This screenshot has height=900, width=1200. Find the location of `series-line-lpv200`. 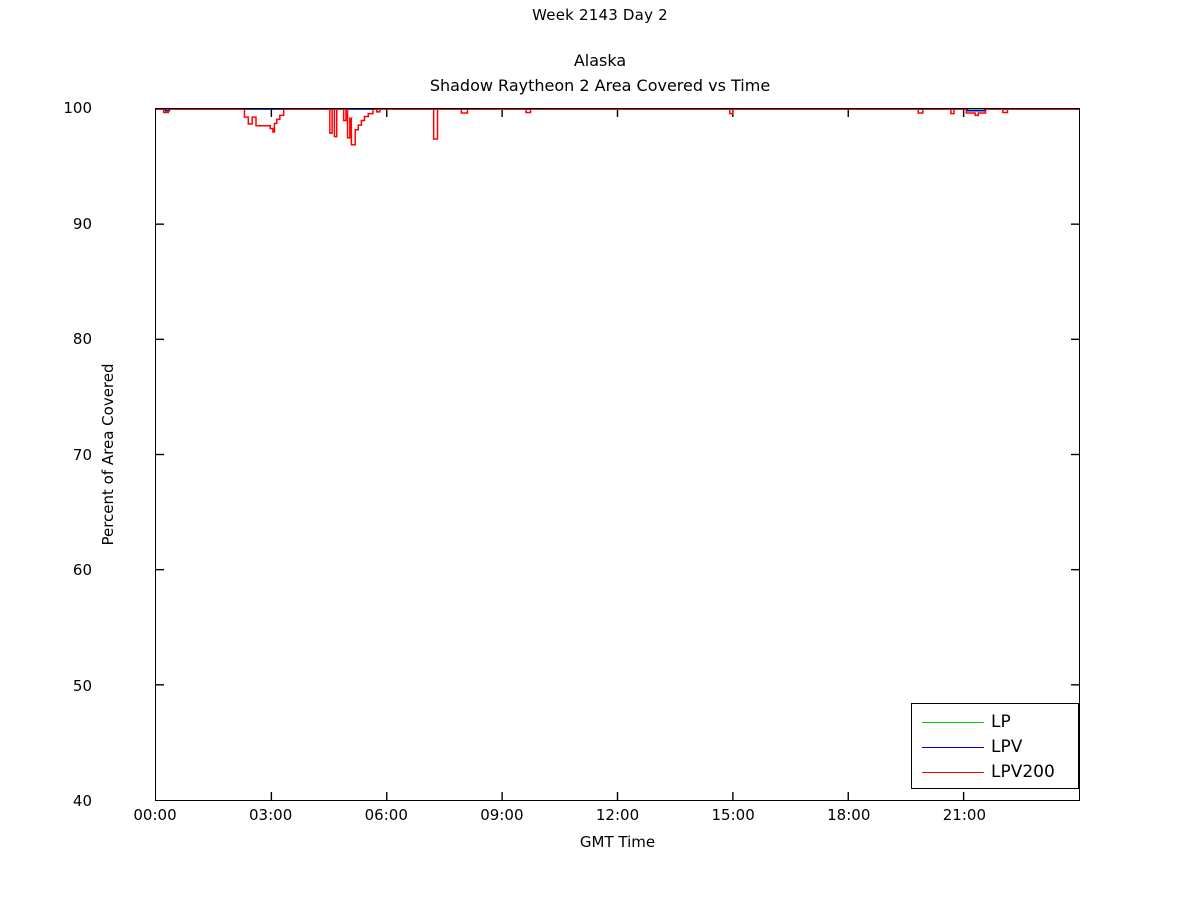

series-line-lpv200 is located at coordinates (617, 127).